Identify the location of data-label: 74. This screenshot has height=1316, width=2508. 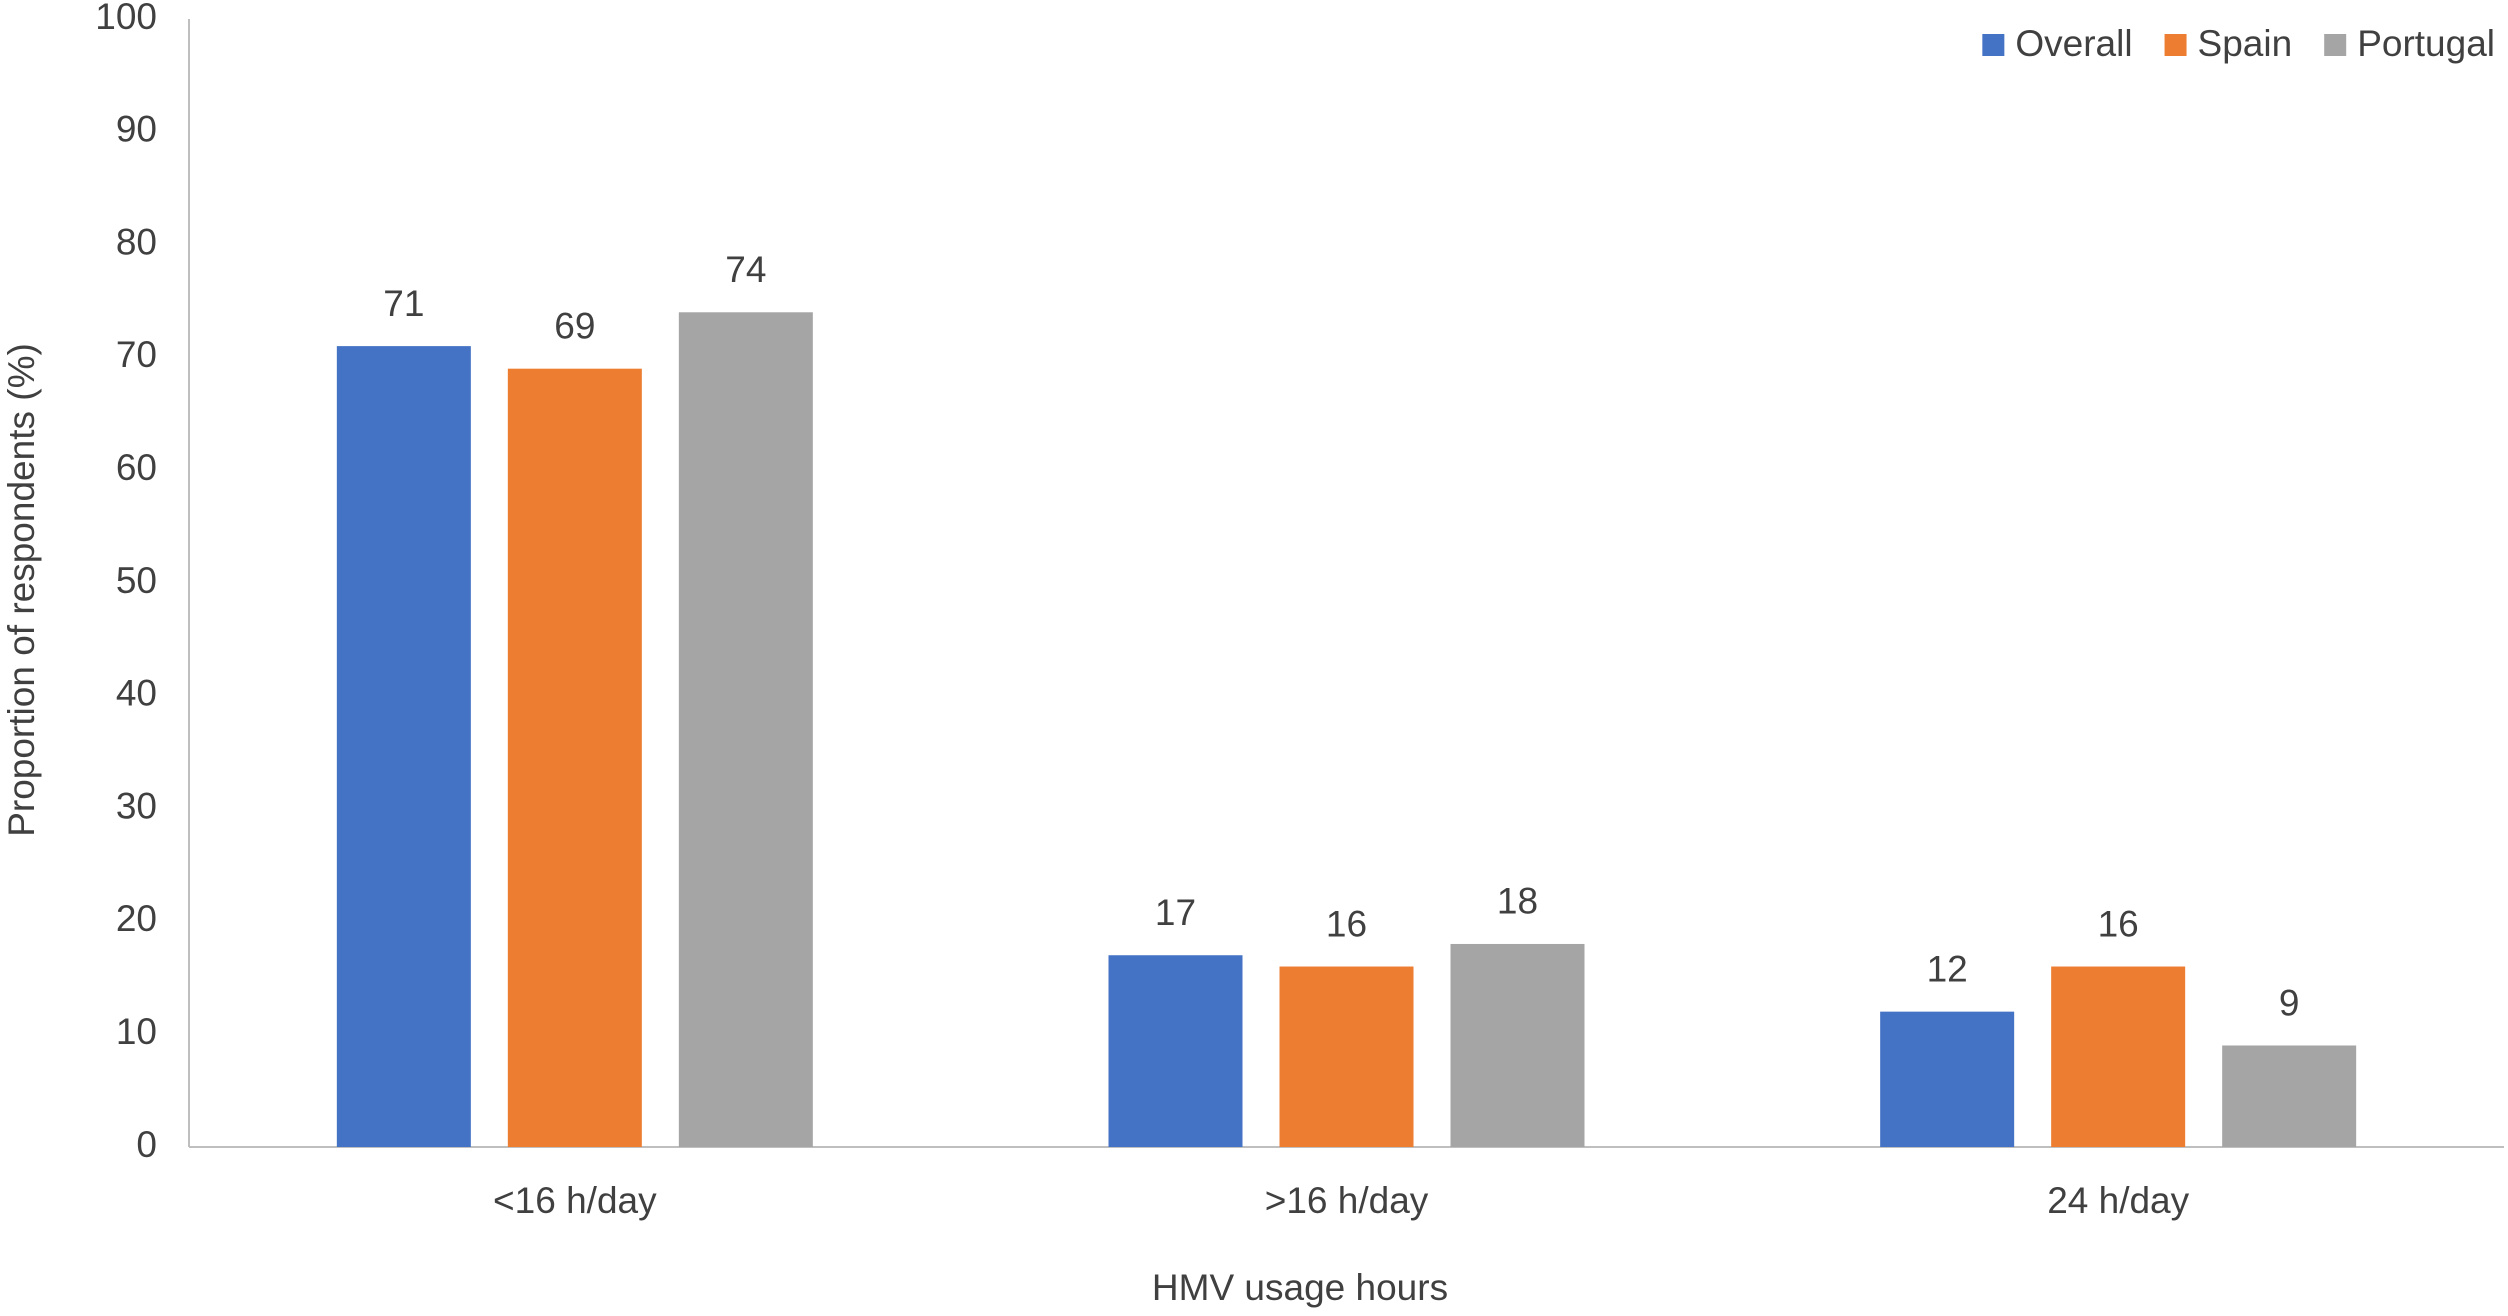
(745, 269).